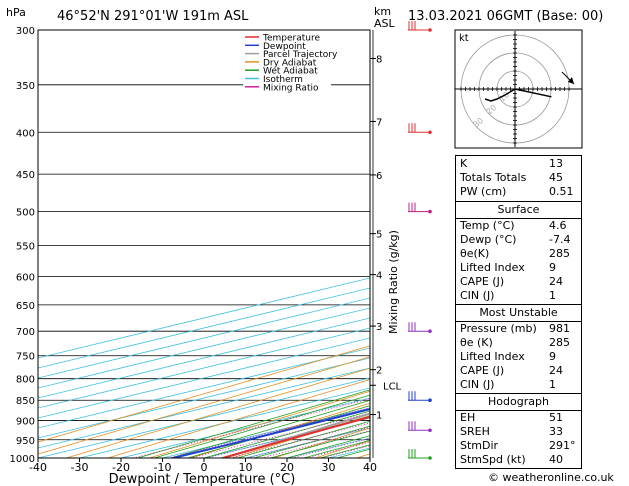  Describe the element at coordinates (25, 357) in the screenshot. I see `pressure-tick-label: 750` at that location.